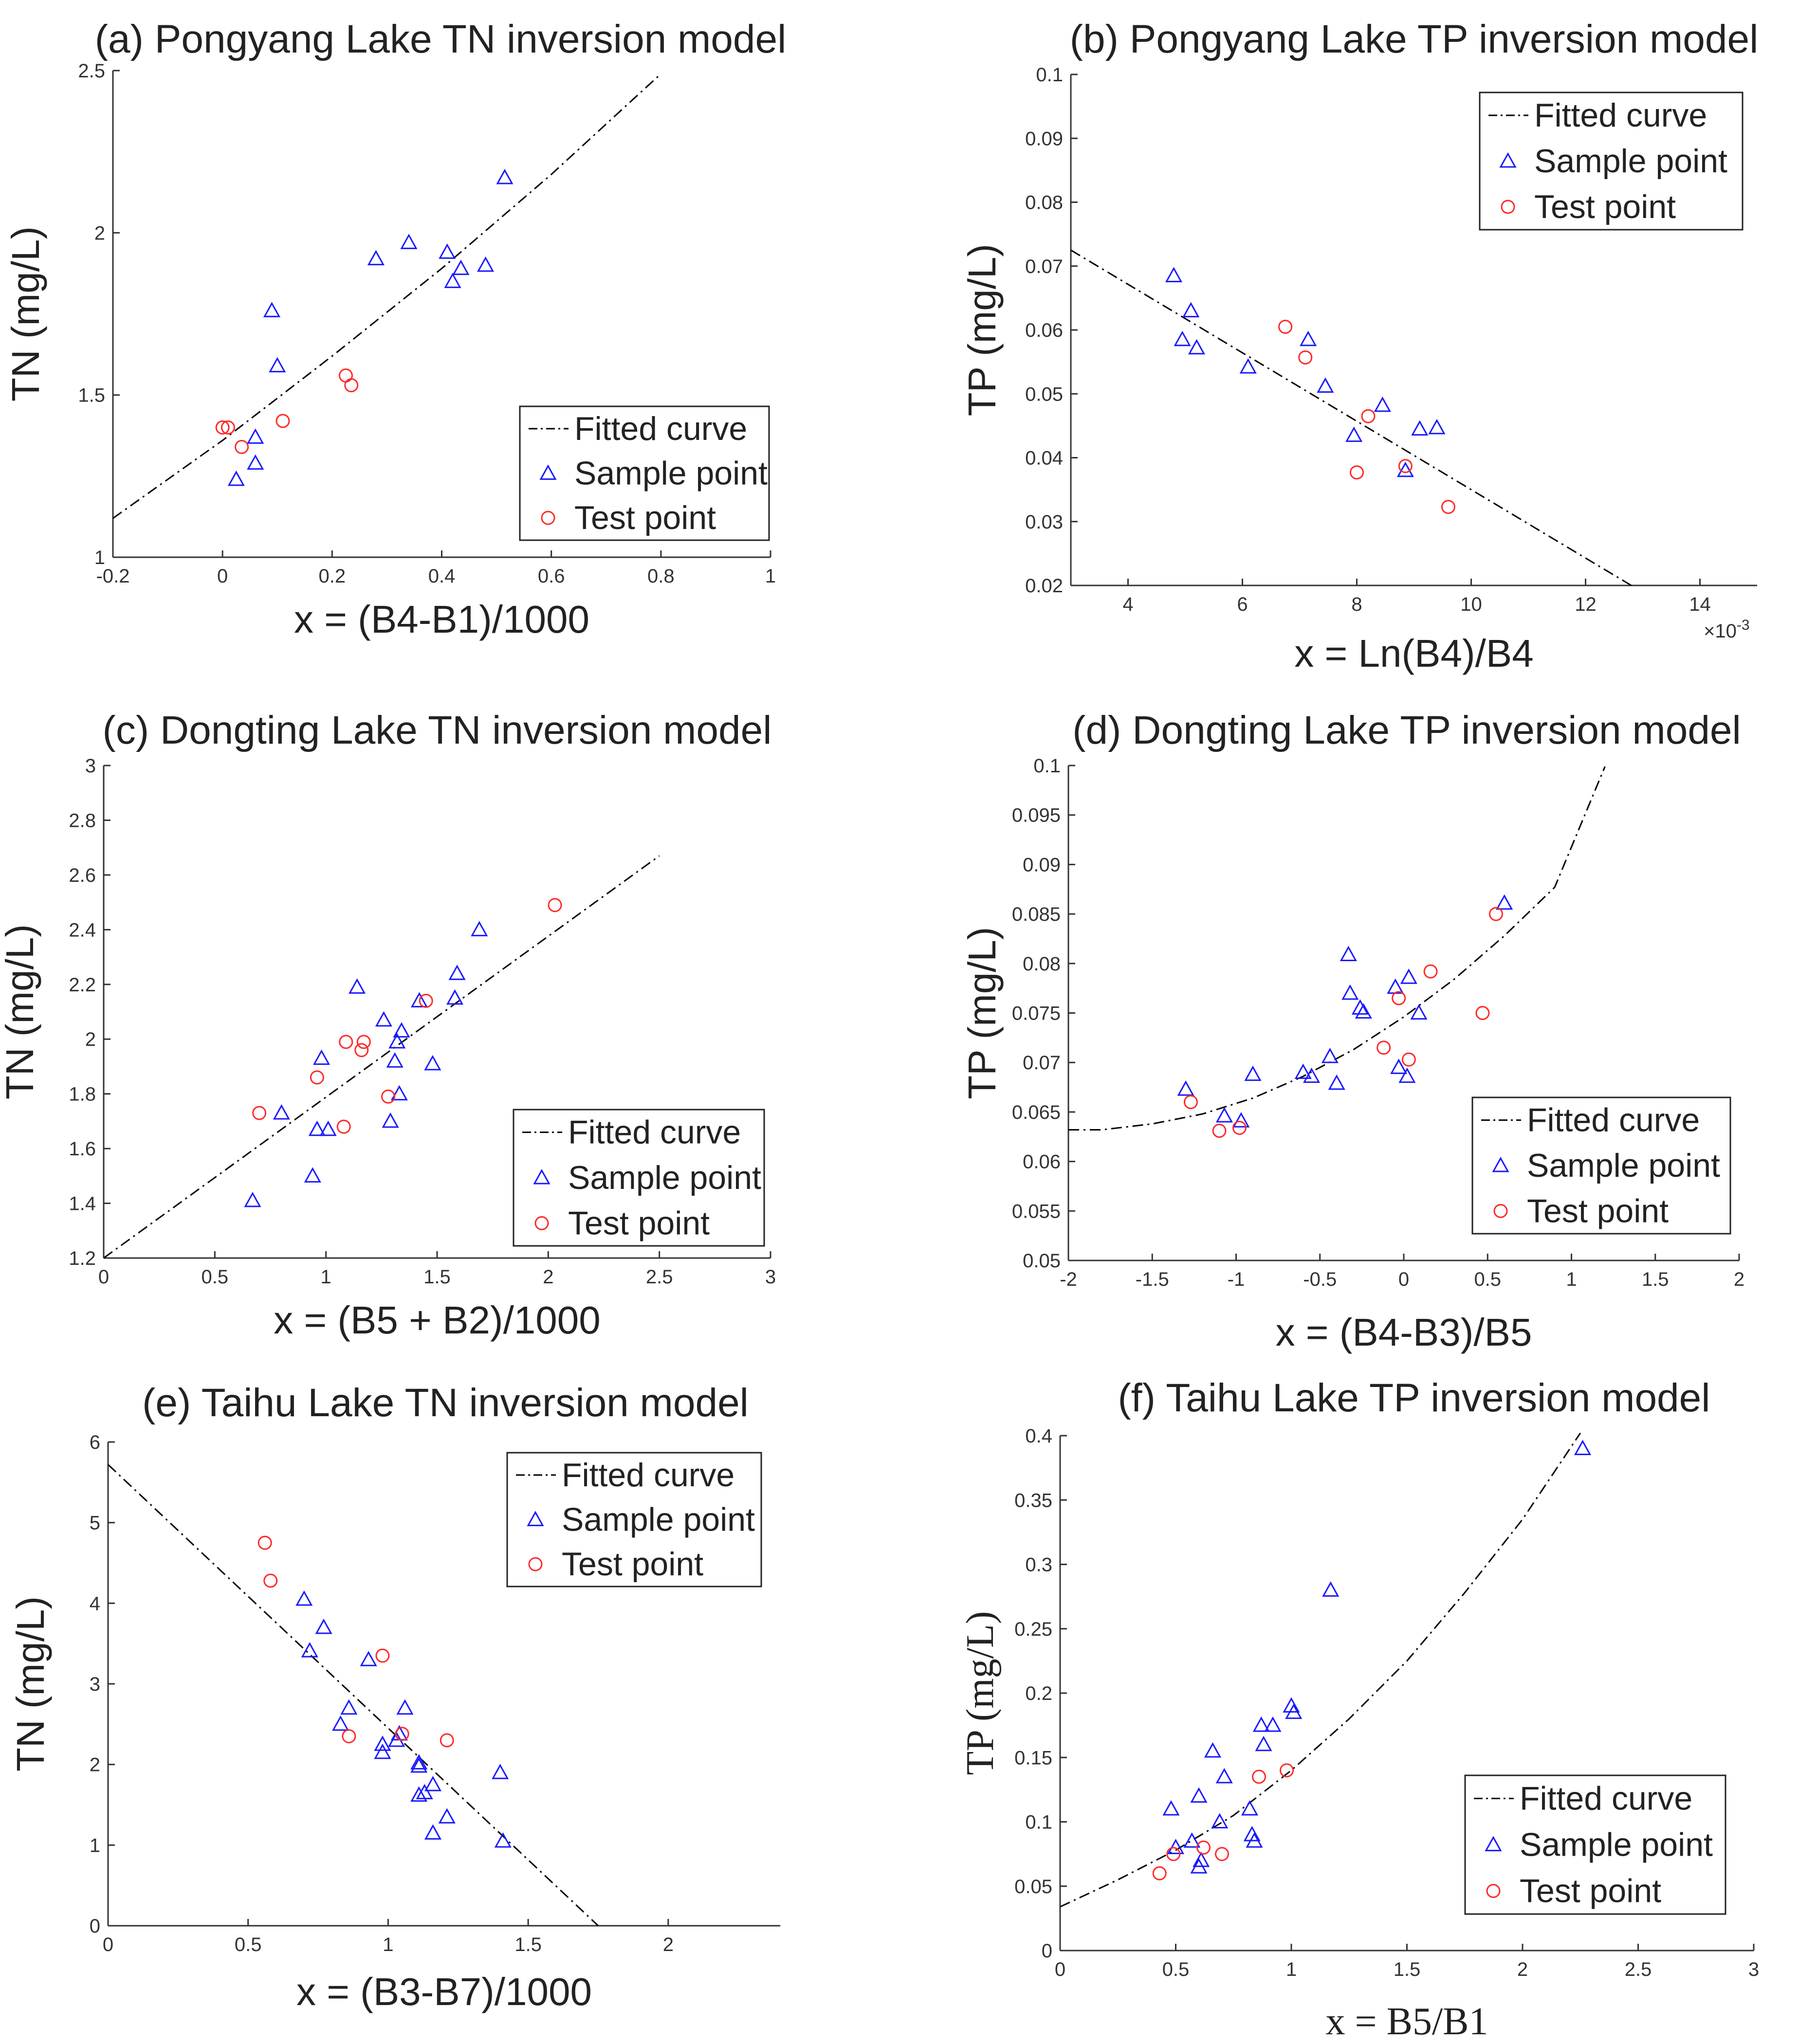 The height and width of the screenshot is (2044, 1799). I want to click on x-tick-label: 10, so click(1471, 604).